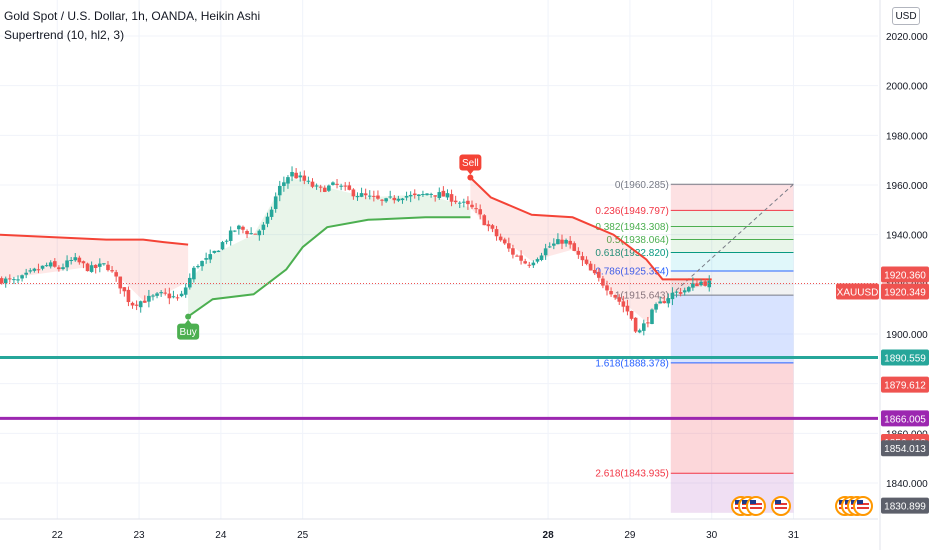  Describe the element at coordinates (140, 535) in the screenshot. I see `x-tick-label: 23` at that location.